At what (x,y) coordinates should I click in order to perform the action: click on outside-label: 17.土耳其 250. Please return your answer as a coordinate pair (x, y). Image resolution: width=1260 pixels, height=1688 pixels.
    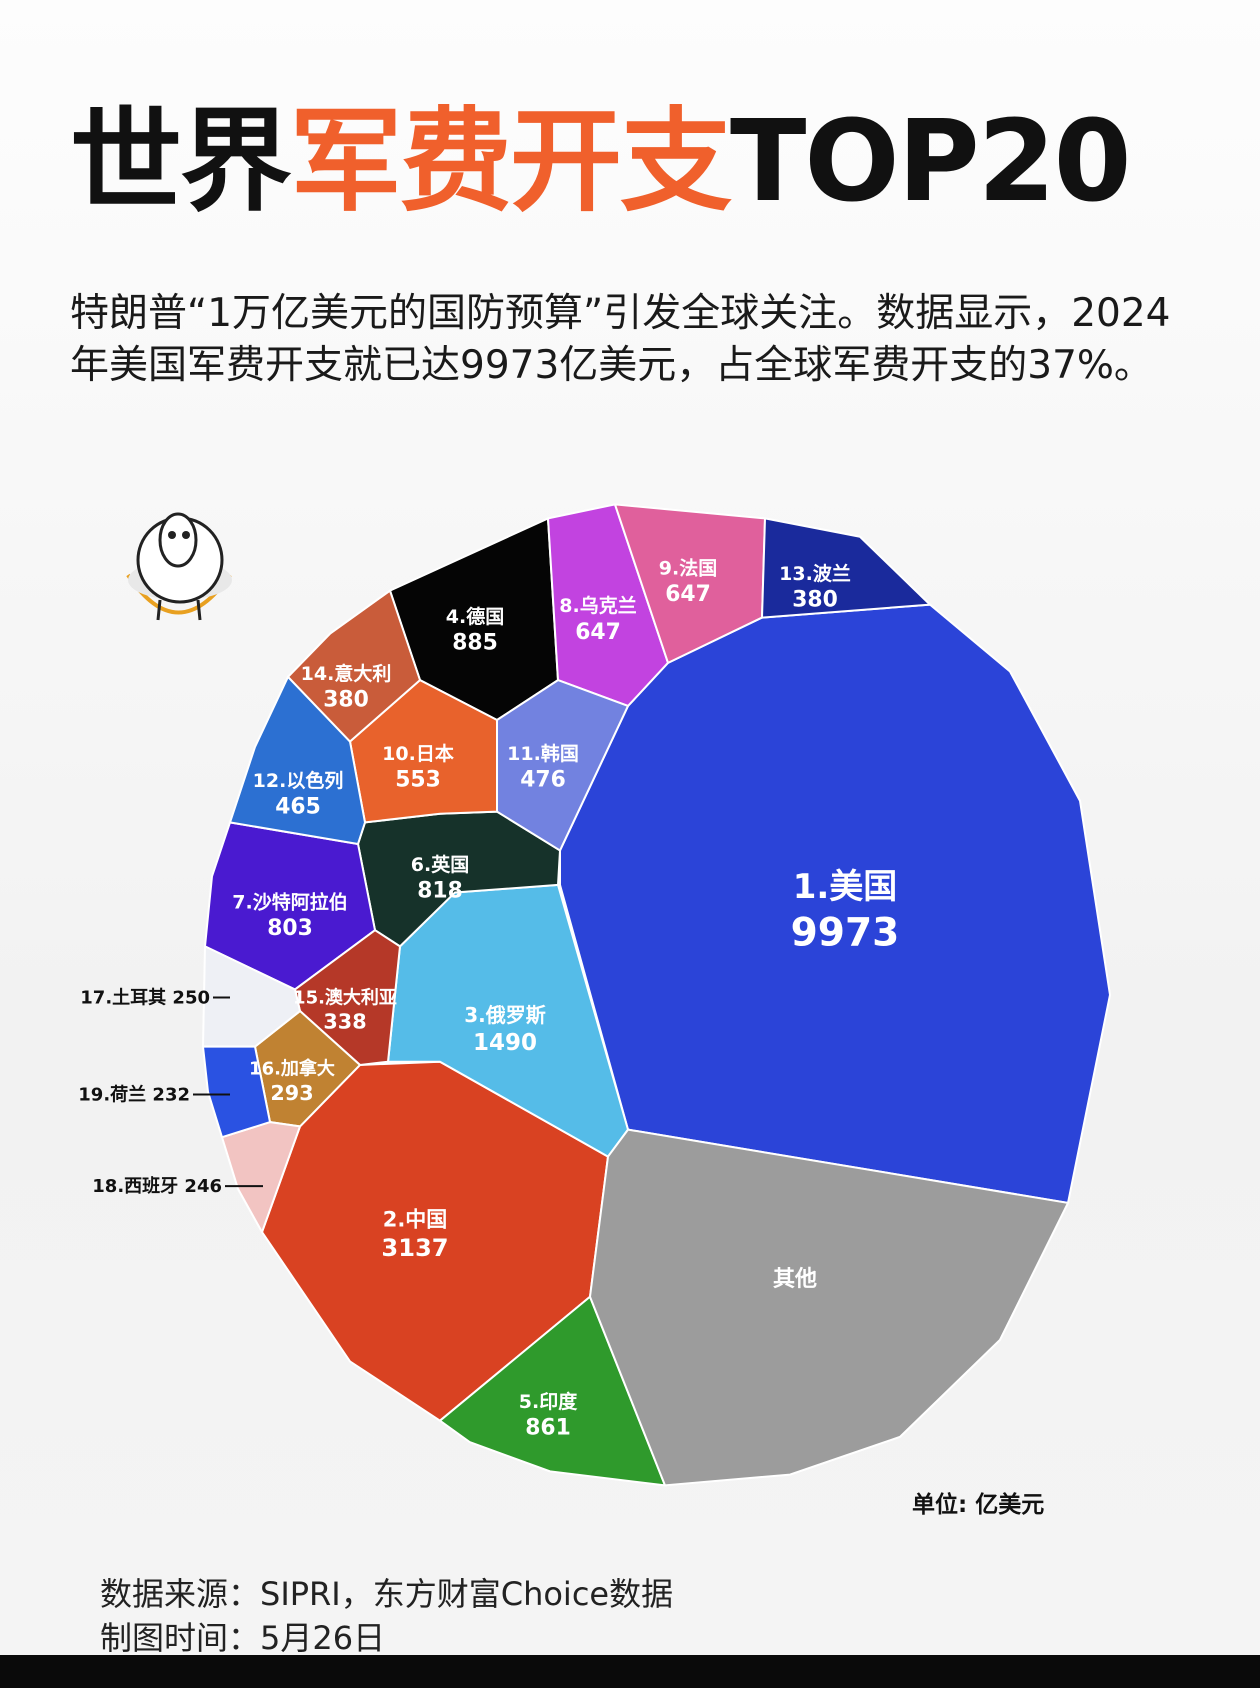
    Looking at the image, I should click on (145, 998).